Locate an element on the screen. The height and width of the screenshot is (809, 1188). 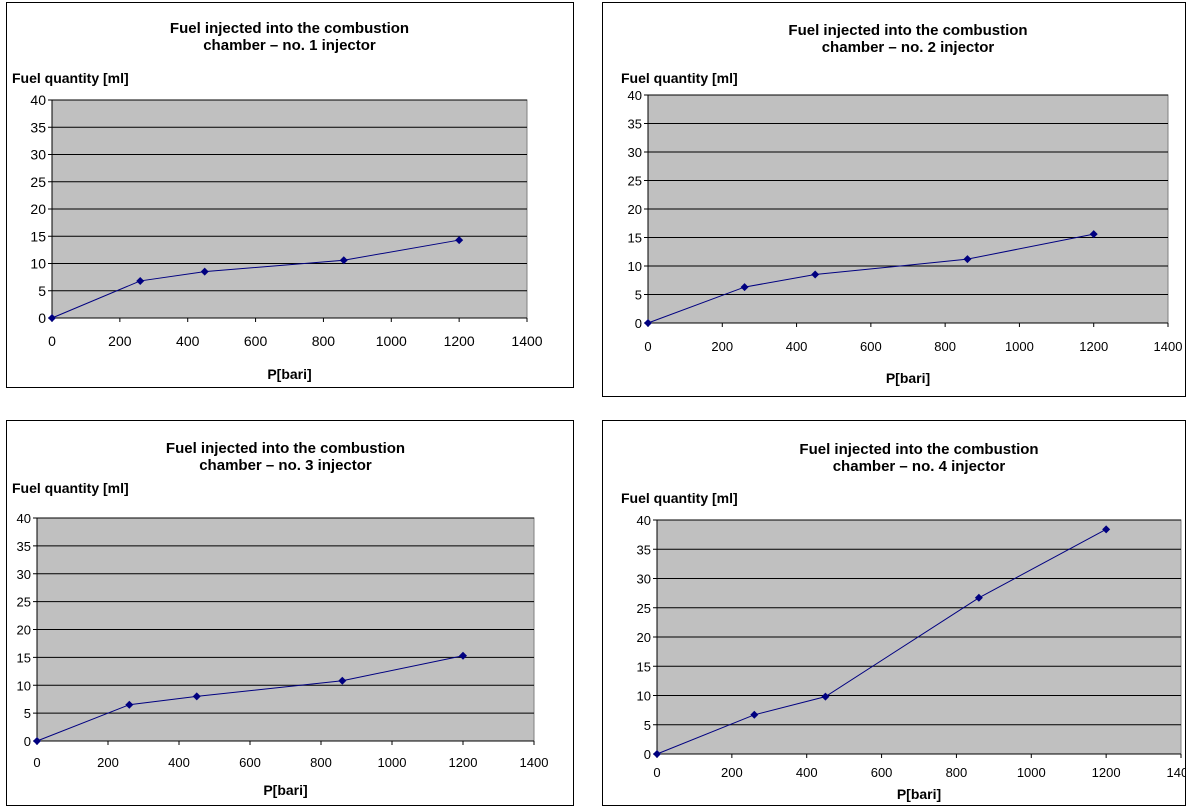
chart-title-line: chamber – no. 1 injector is located at coordinates (289, 45).